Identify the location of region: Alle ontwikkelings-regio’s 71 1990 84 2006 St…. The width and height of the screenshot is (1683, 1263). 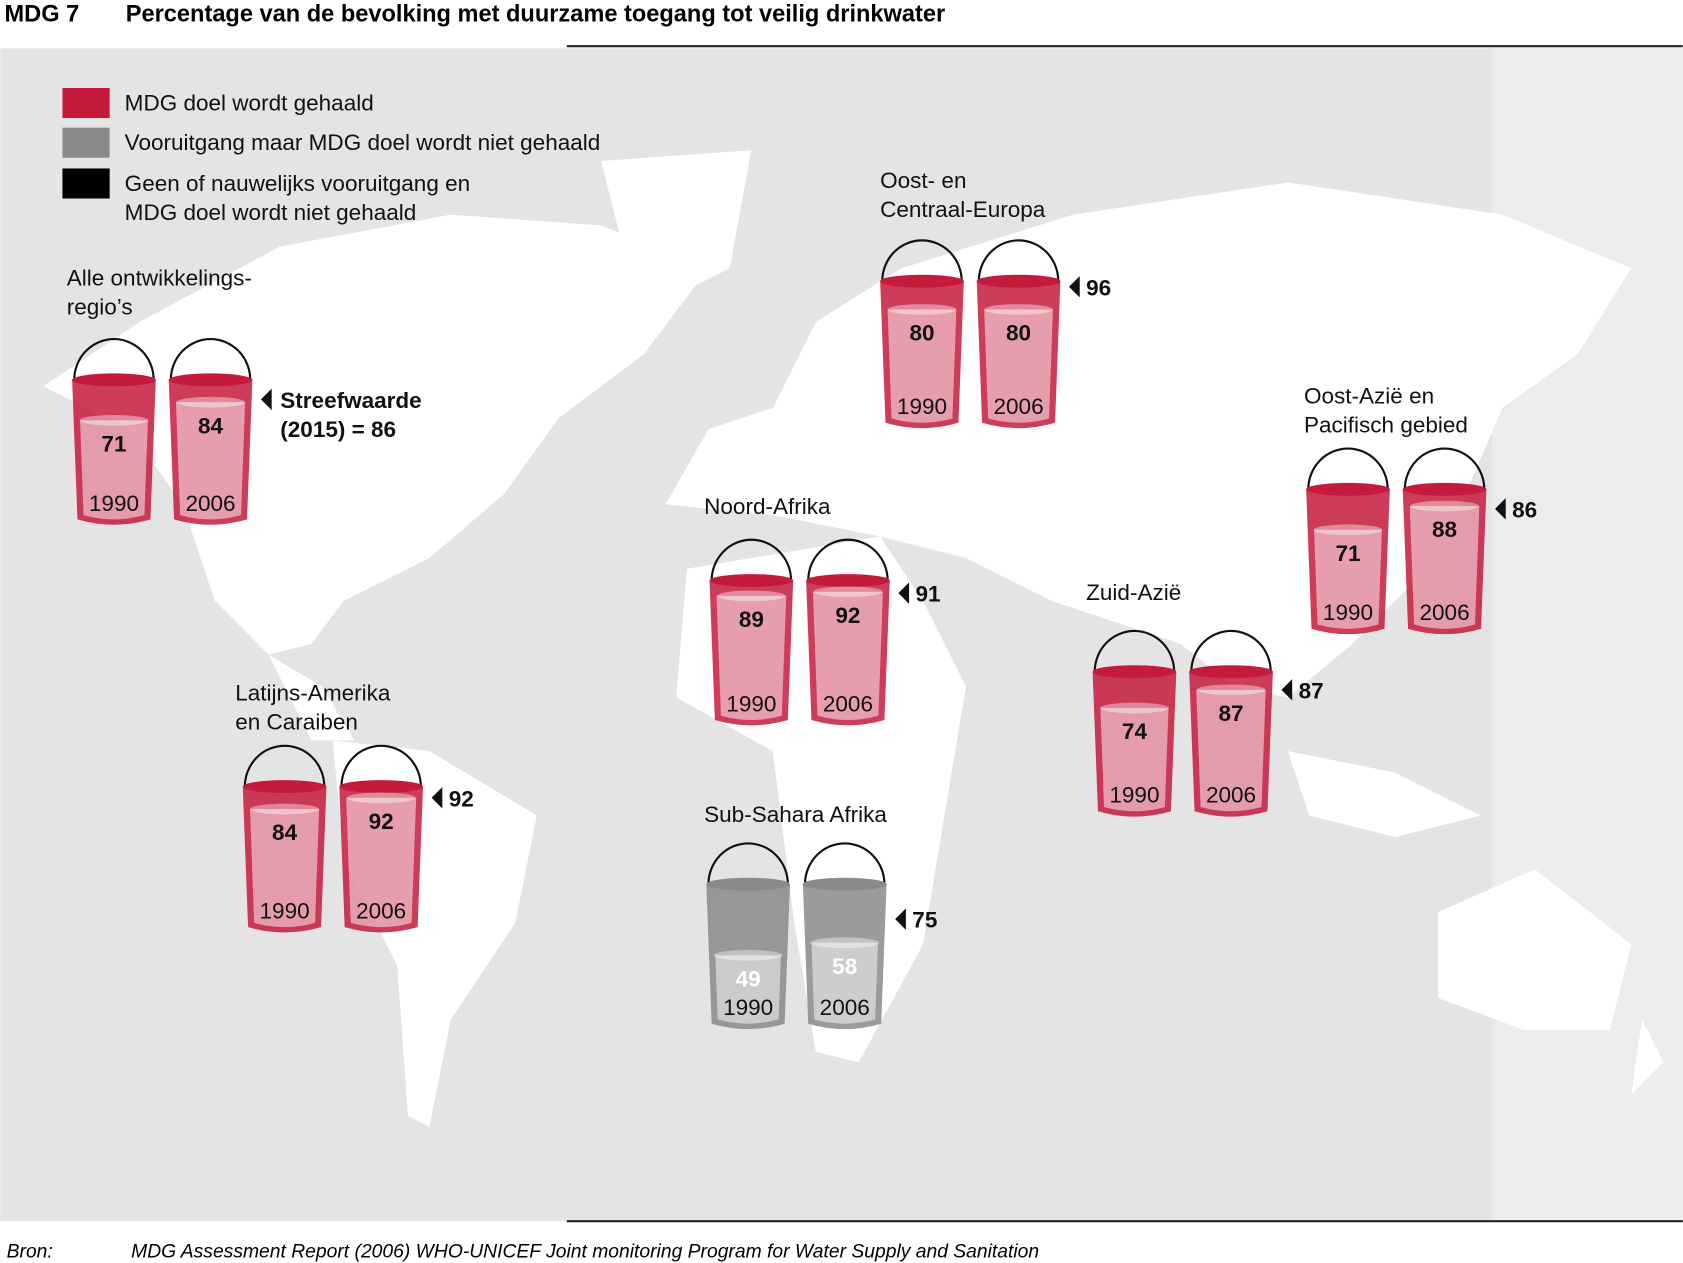
(244, 395).